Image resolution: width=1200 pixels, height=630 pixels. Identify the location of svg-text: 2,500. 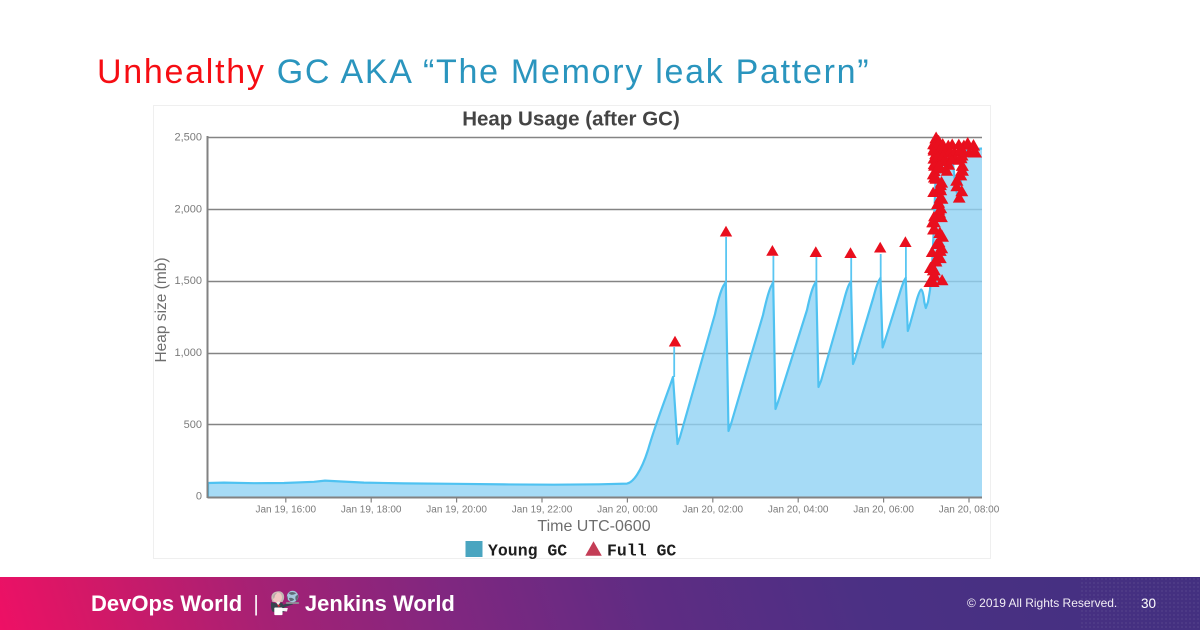
(188, 138).